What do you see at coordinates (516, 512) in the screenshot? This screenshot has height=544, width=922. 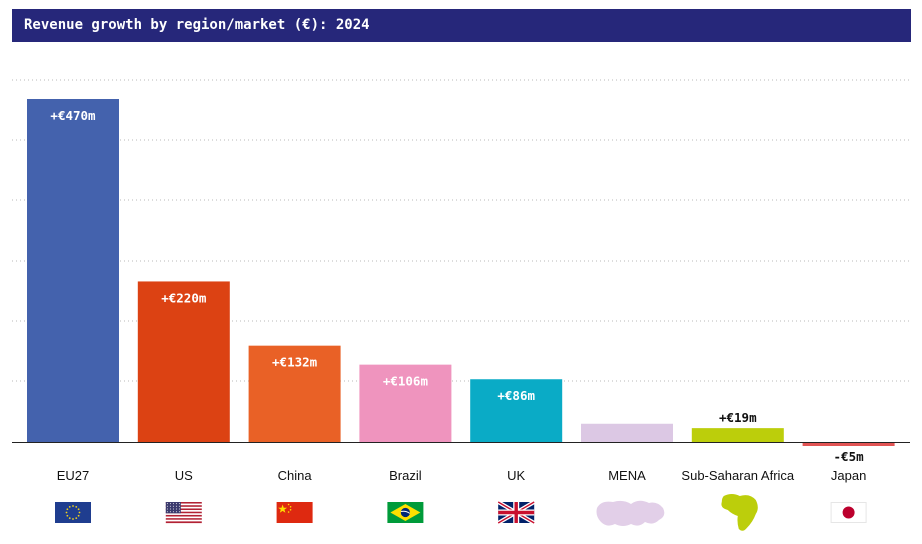 I see `uk-flag-icon` at bounding box center [516, 512].